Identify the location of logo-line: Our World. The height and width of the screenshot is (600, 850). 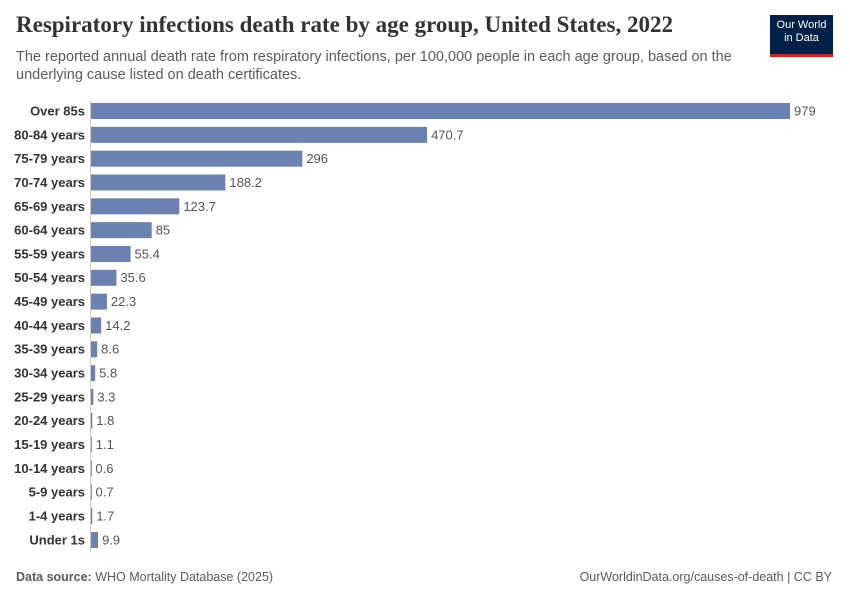
(801, 25).